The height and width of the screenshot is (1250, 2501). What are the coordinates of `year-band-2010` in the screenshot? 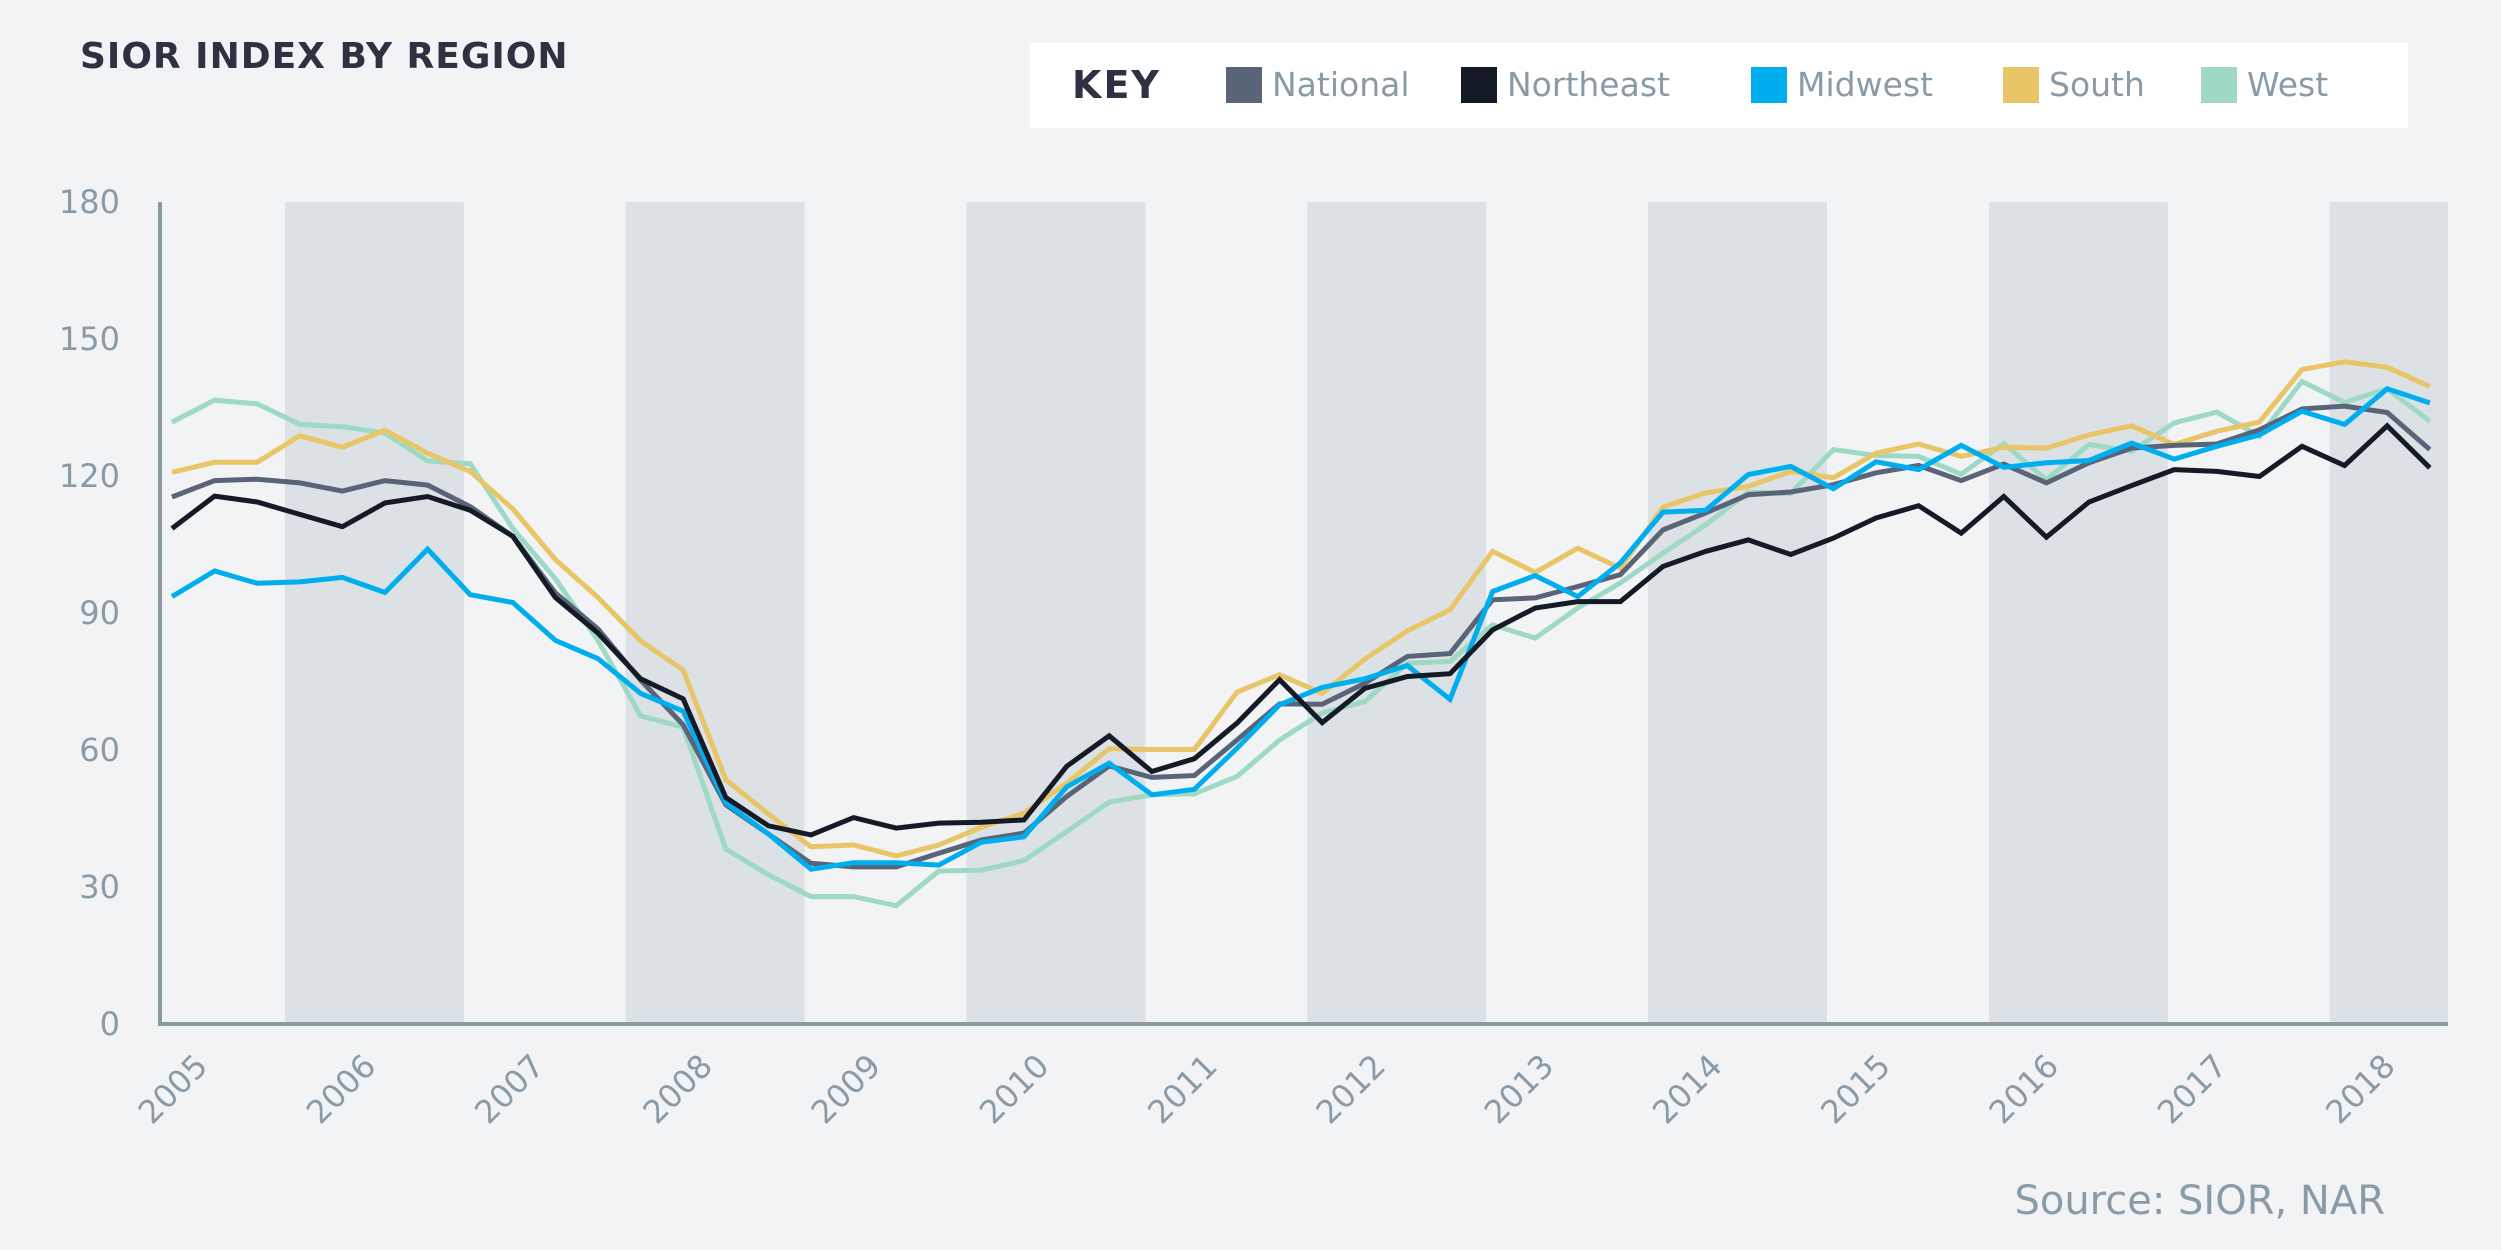 It's located at (1056, 613).